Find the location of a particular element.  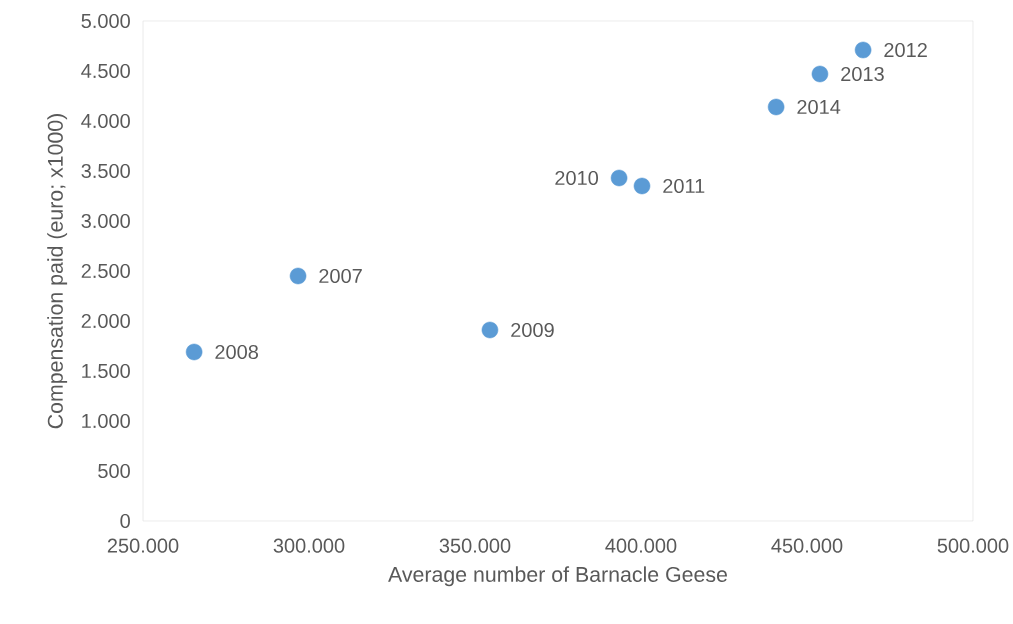

annotation: 2007 is located at coordinates (340, 276).